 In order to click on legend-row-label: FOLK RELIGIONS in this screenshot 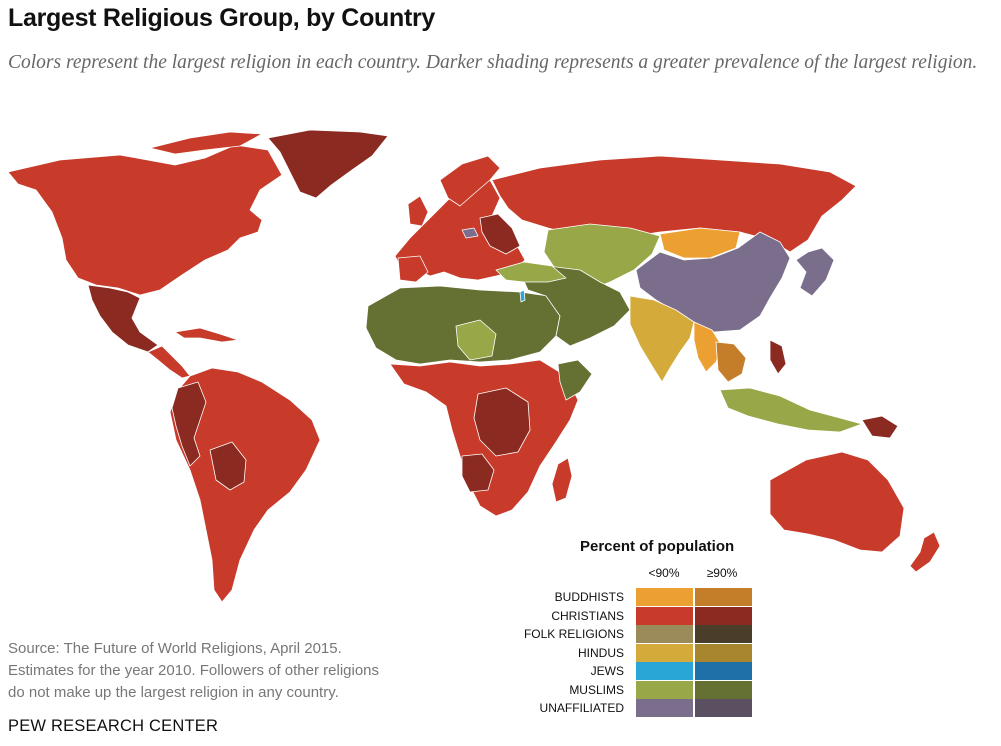, I will do `click(573, 634)`.